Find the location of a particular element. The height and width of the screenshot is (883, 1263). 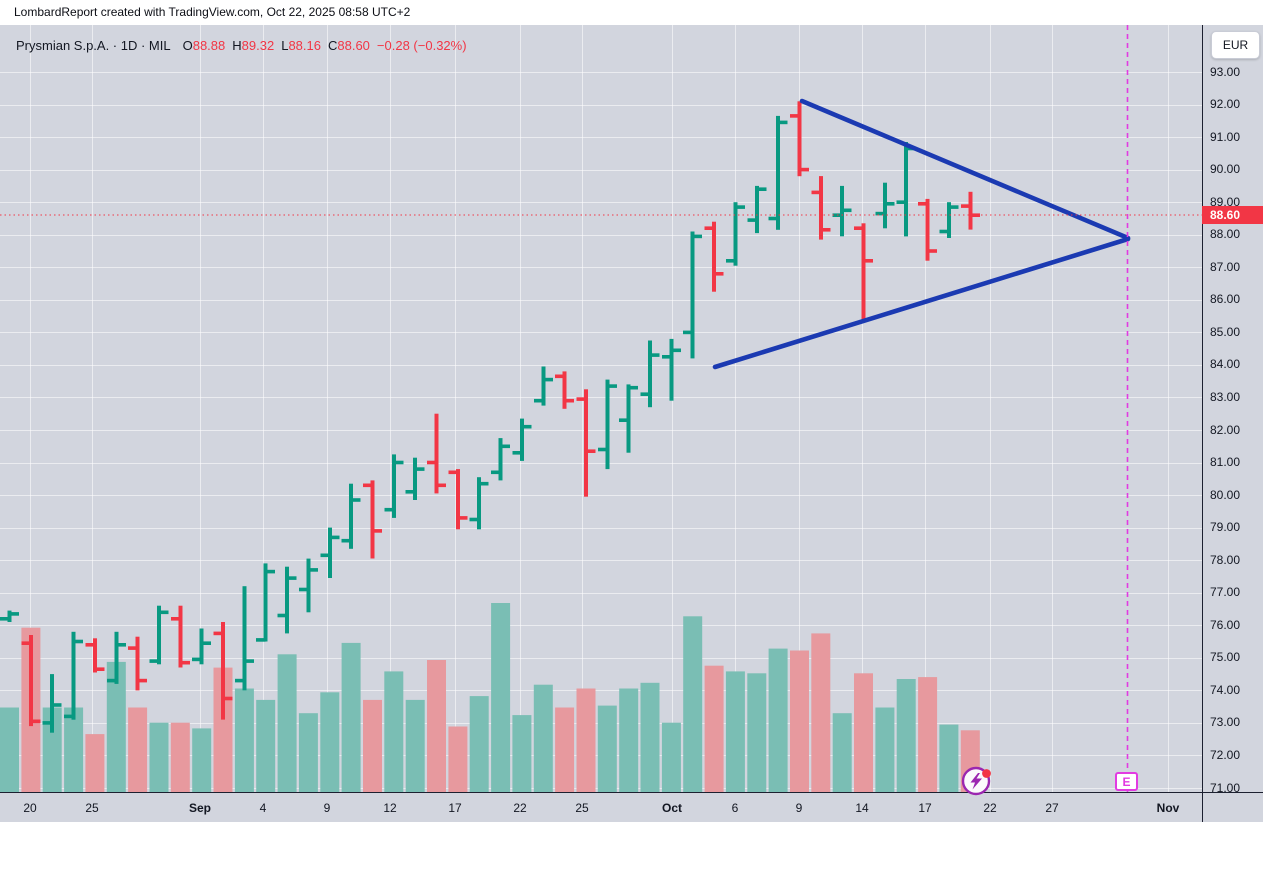

price-tick-label: 78.00 is located at coordinates (1225, 559).